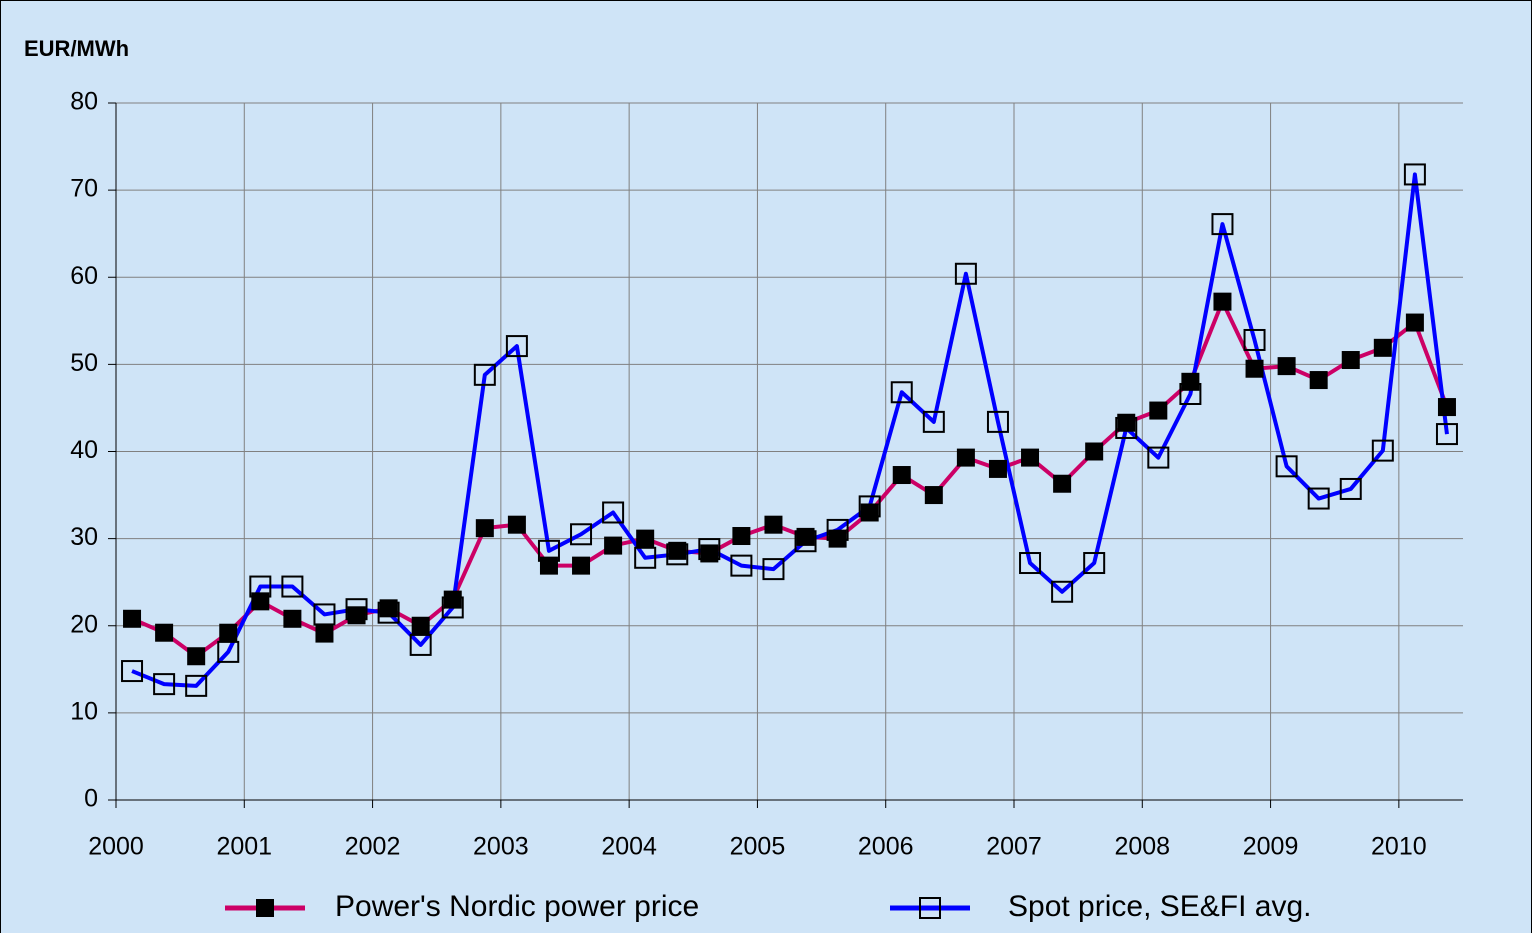  Describe the element at coordinates (84, 363) in the screenshot. I see `y-tick-label: 50` at that location.